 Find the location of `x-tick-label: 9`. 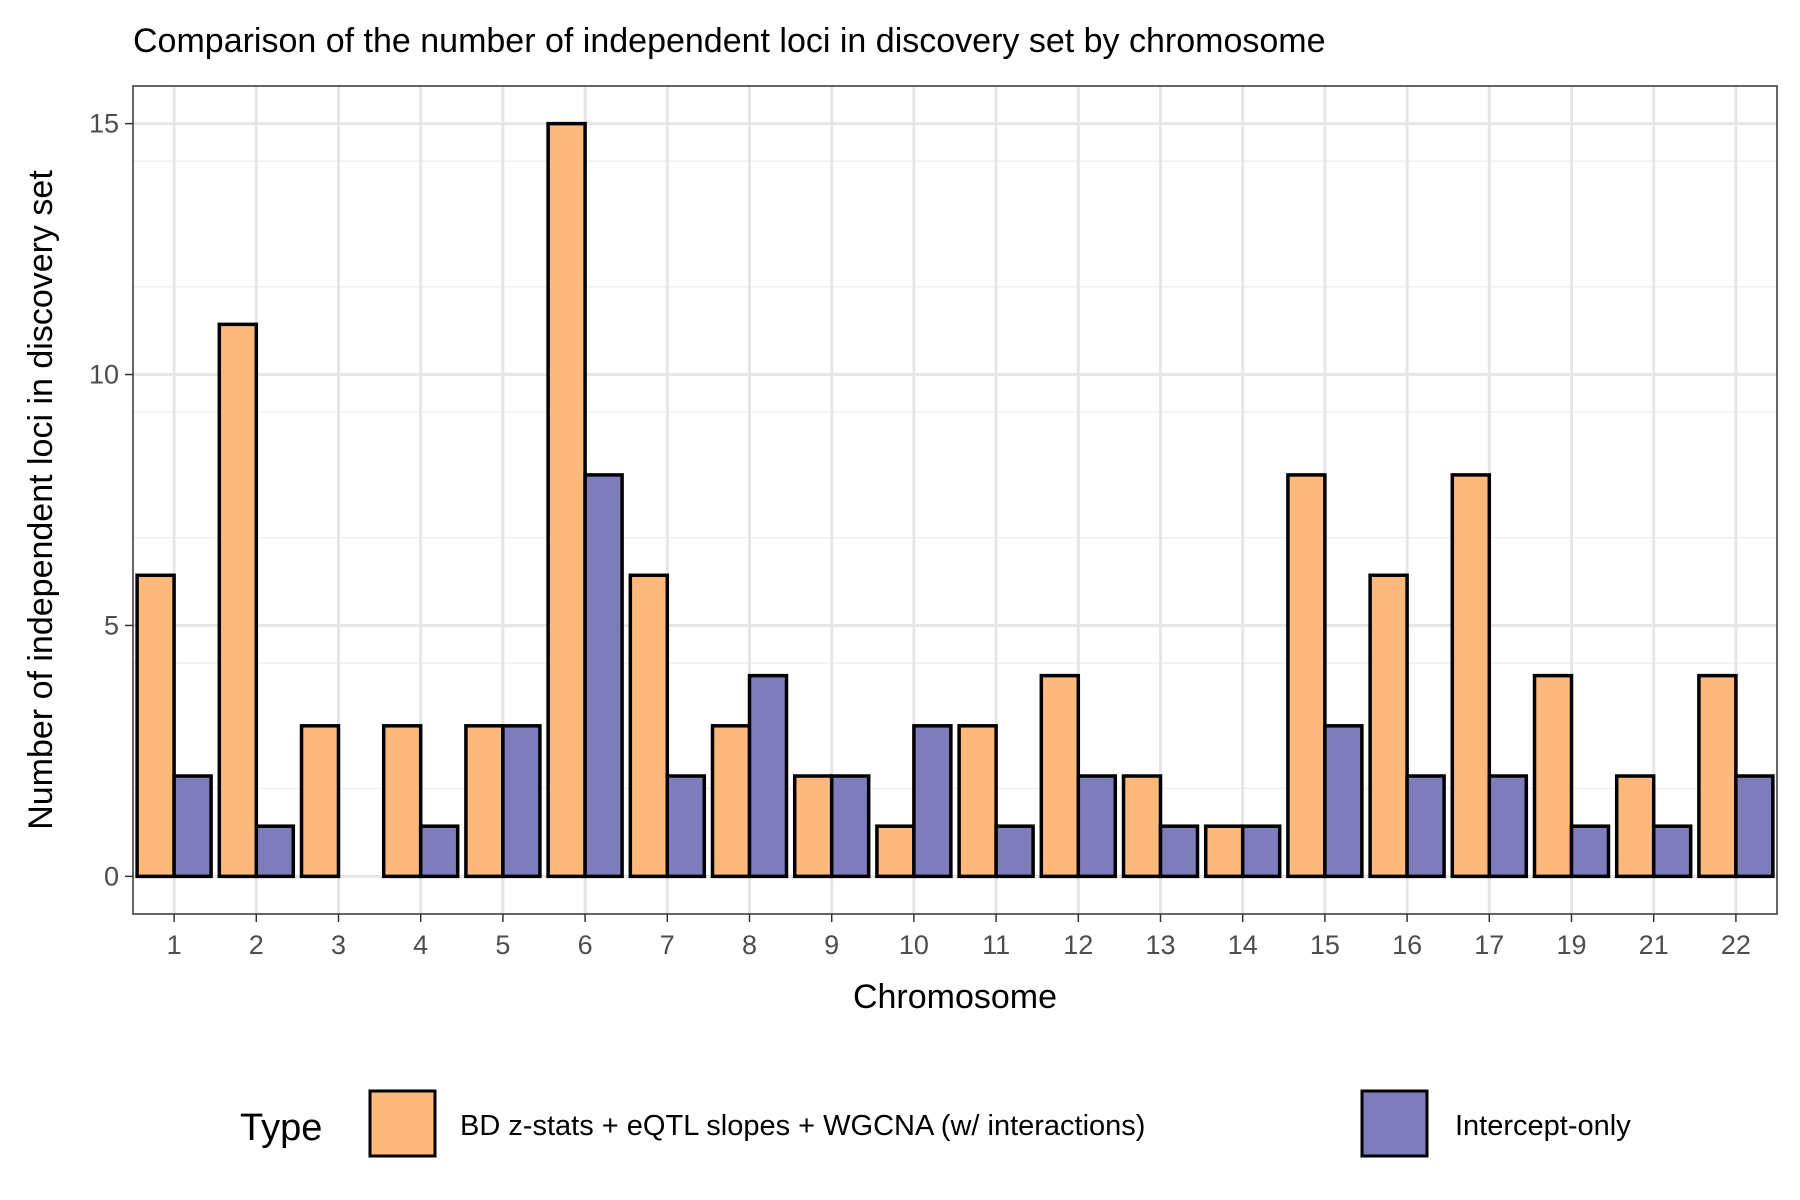

x-tick-label: 9 is located at coordinates (831, 945).